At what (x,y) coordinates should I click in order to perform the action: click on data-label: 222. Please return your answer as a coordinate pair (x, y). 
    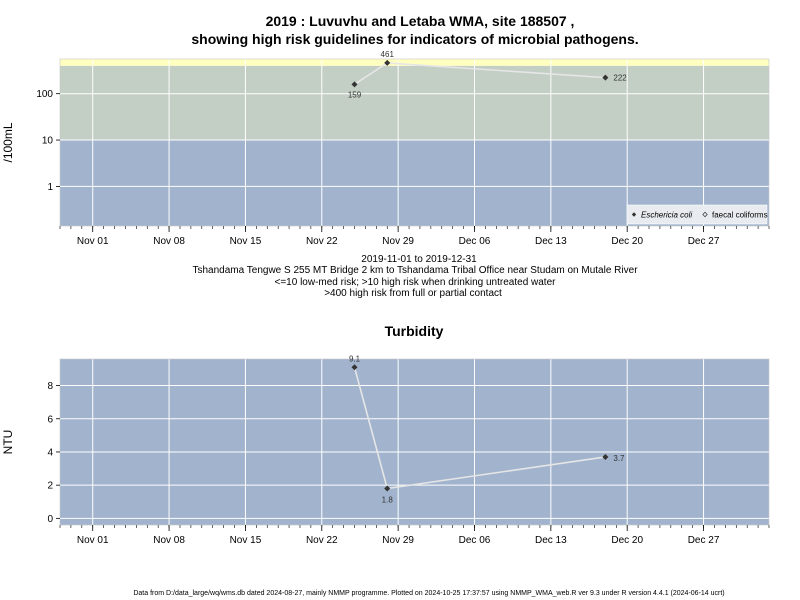
    Looking at the image, I should click on (620, 78).